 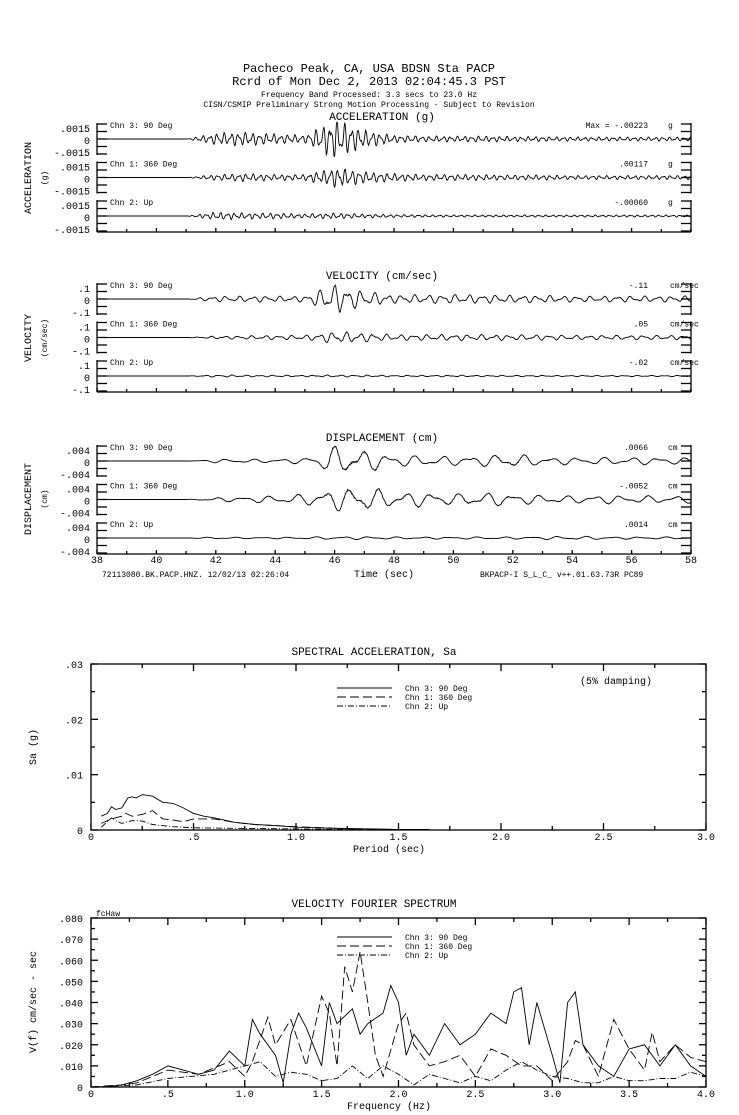 I want to click on displacement-channel-label: Chn 1: 360 Deg, so click(x=143, y=487).